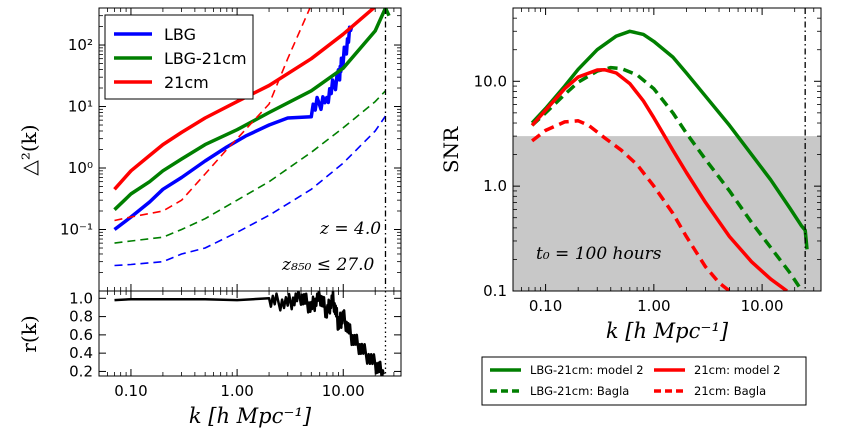 This screenshot has height=446, width=843. I want to click on series-21cm, so click(245, 99).